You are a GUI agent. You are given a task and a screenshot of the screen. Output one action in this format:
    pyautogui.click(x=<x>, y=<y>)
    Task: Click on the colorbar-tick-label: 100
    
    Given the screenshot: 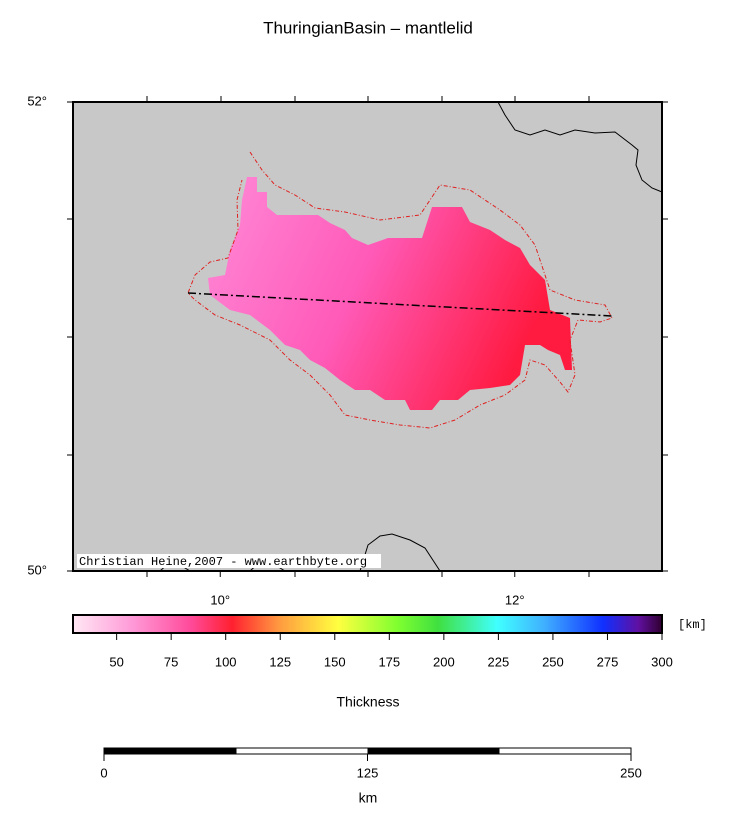 What is the action you would take?
    pyautogui.click(x=226, y=661)
    